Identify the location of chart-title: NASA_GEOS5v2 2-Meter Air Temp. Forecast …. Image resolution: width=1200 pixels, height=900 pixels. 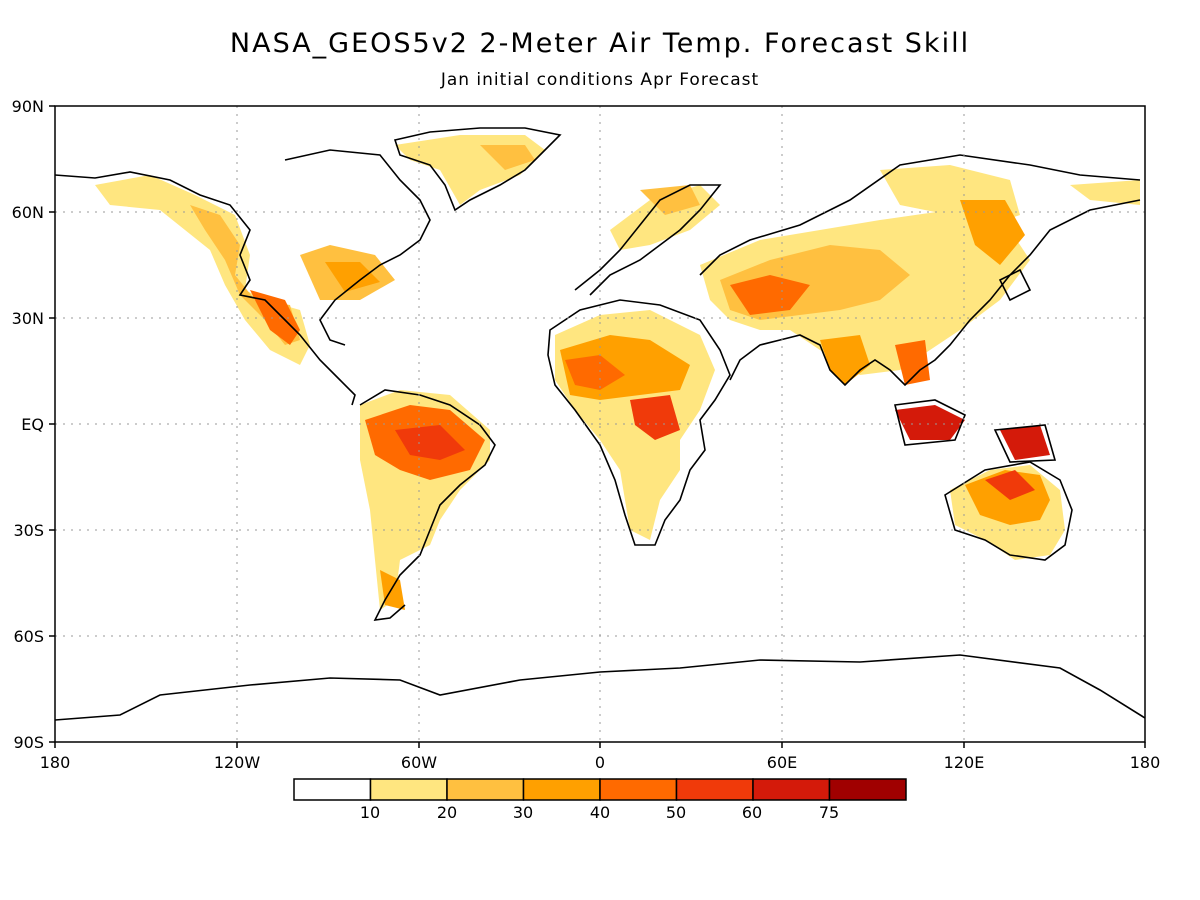
(600, 43).